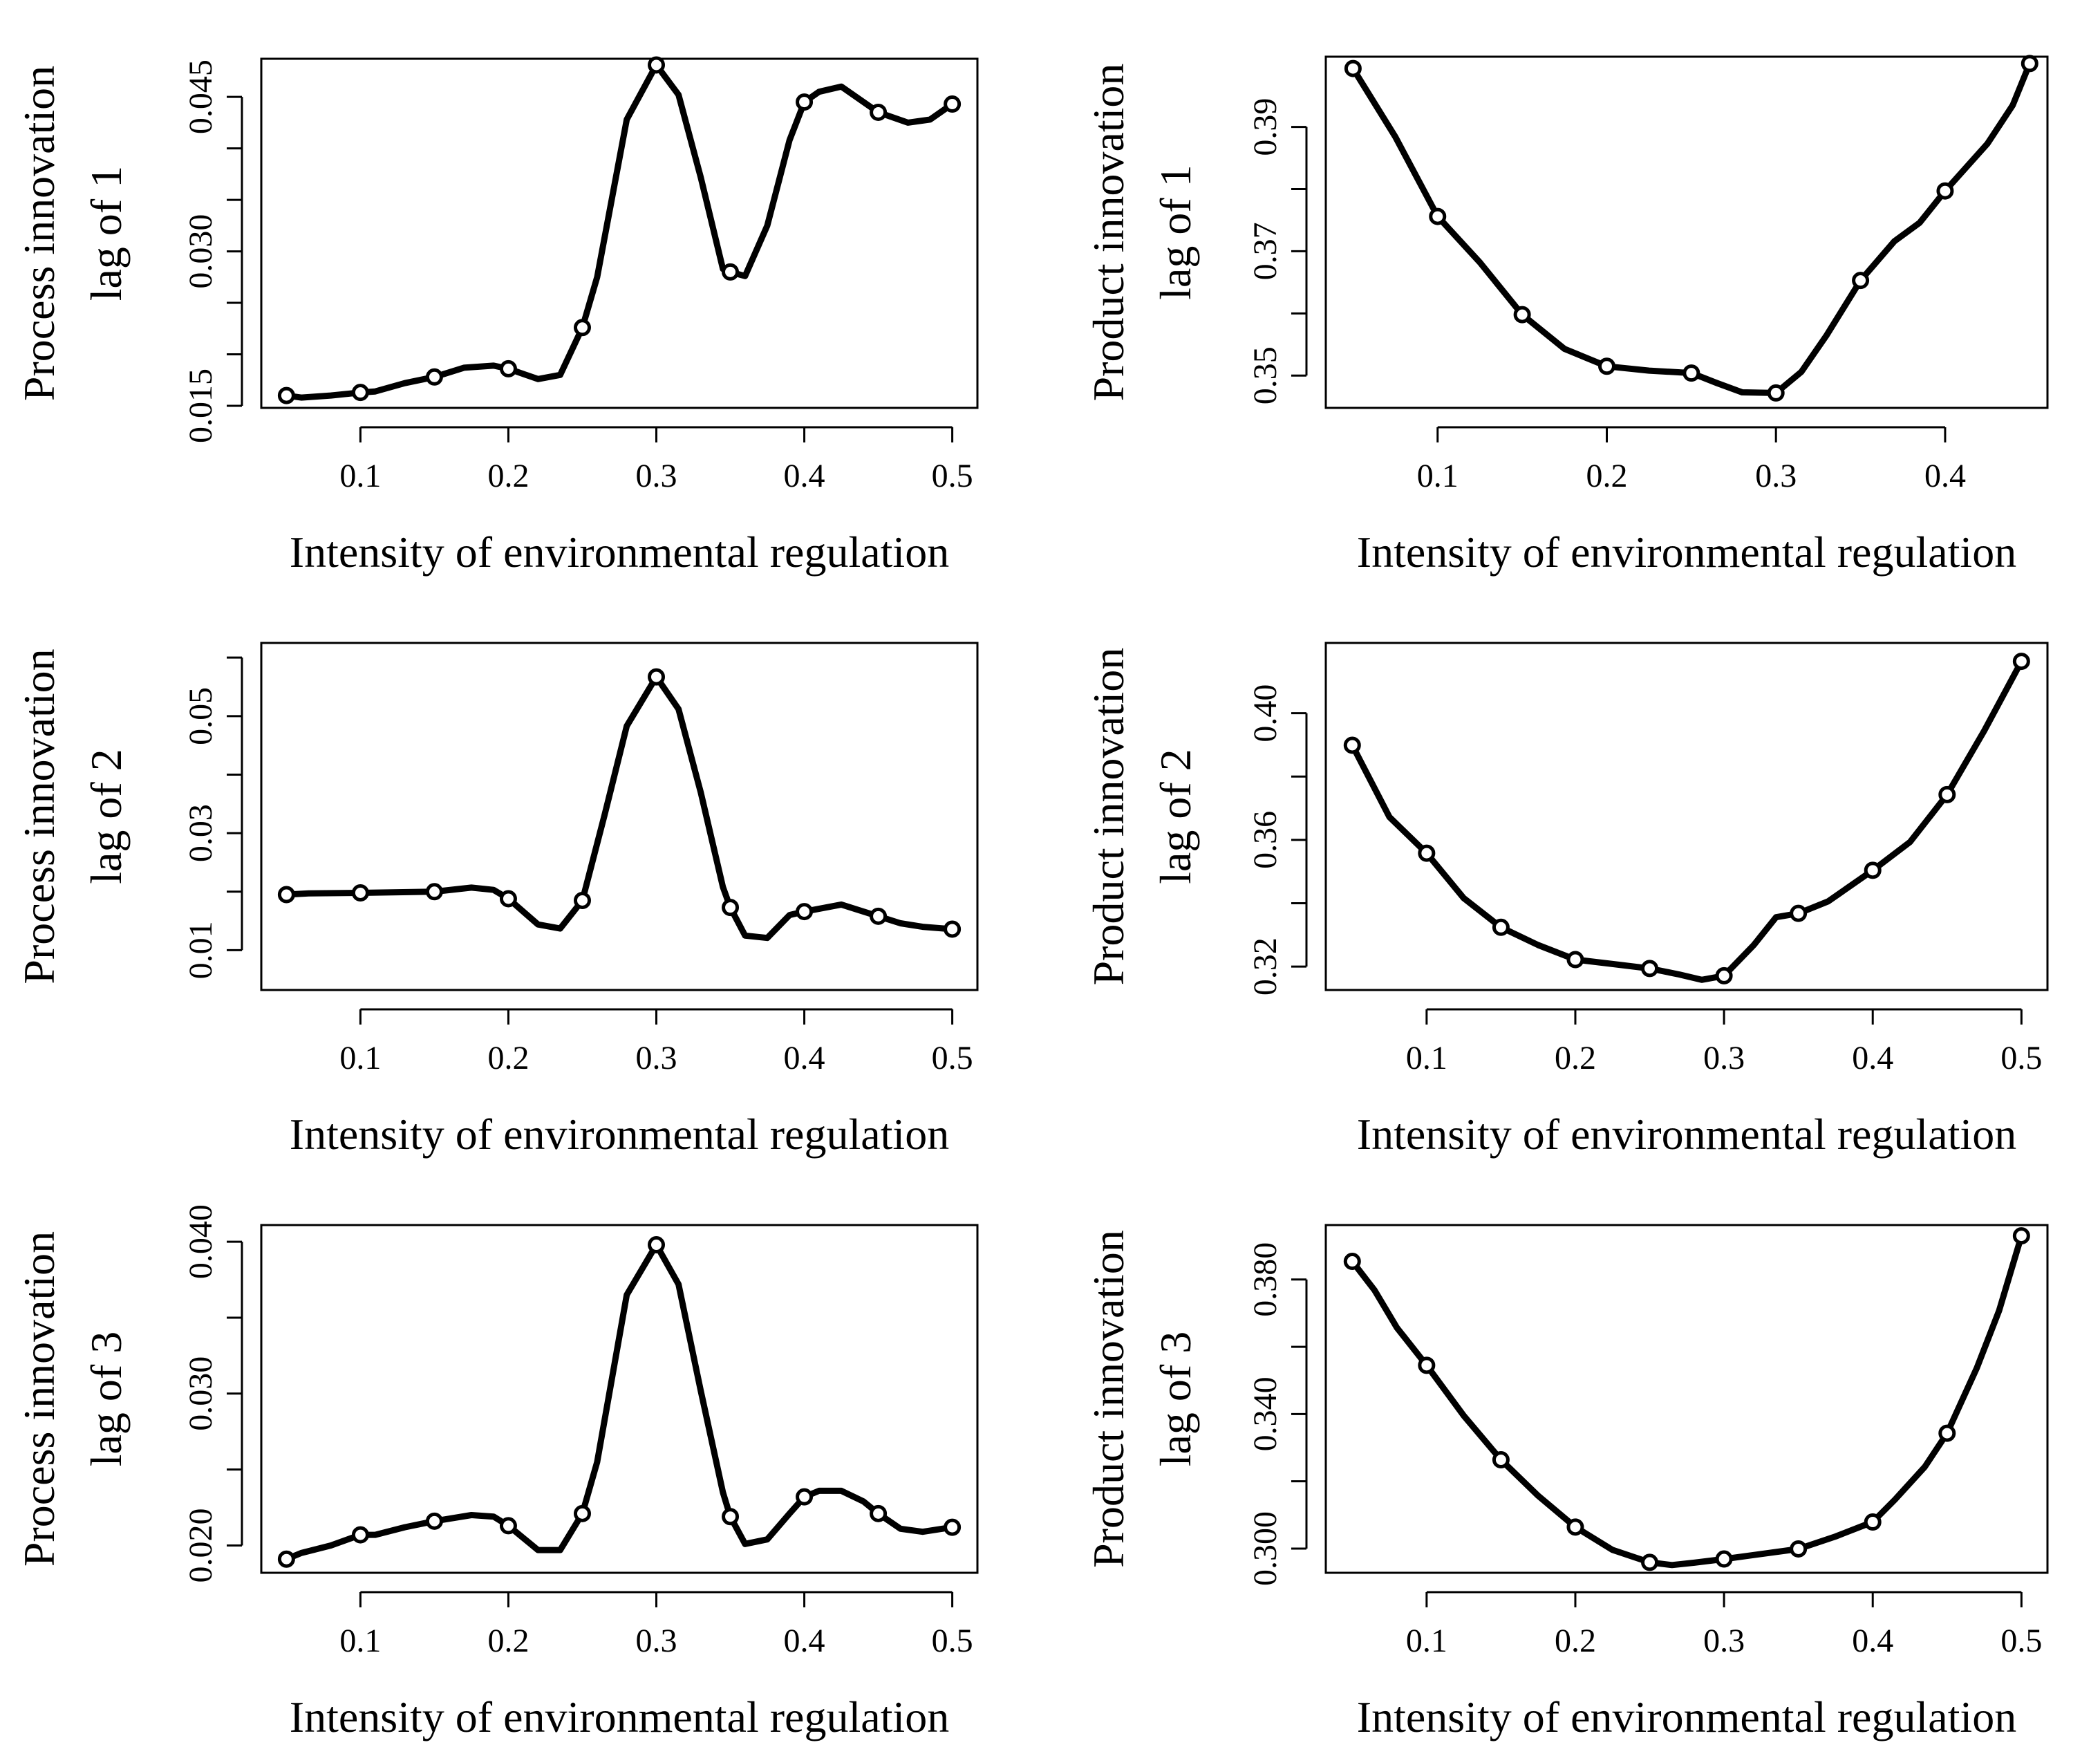 The image size is (2100, 1756). I want to click on y-tick-label: 0.03, so click(200, 833).